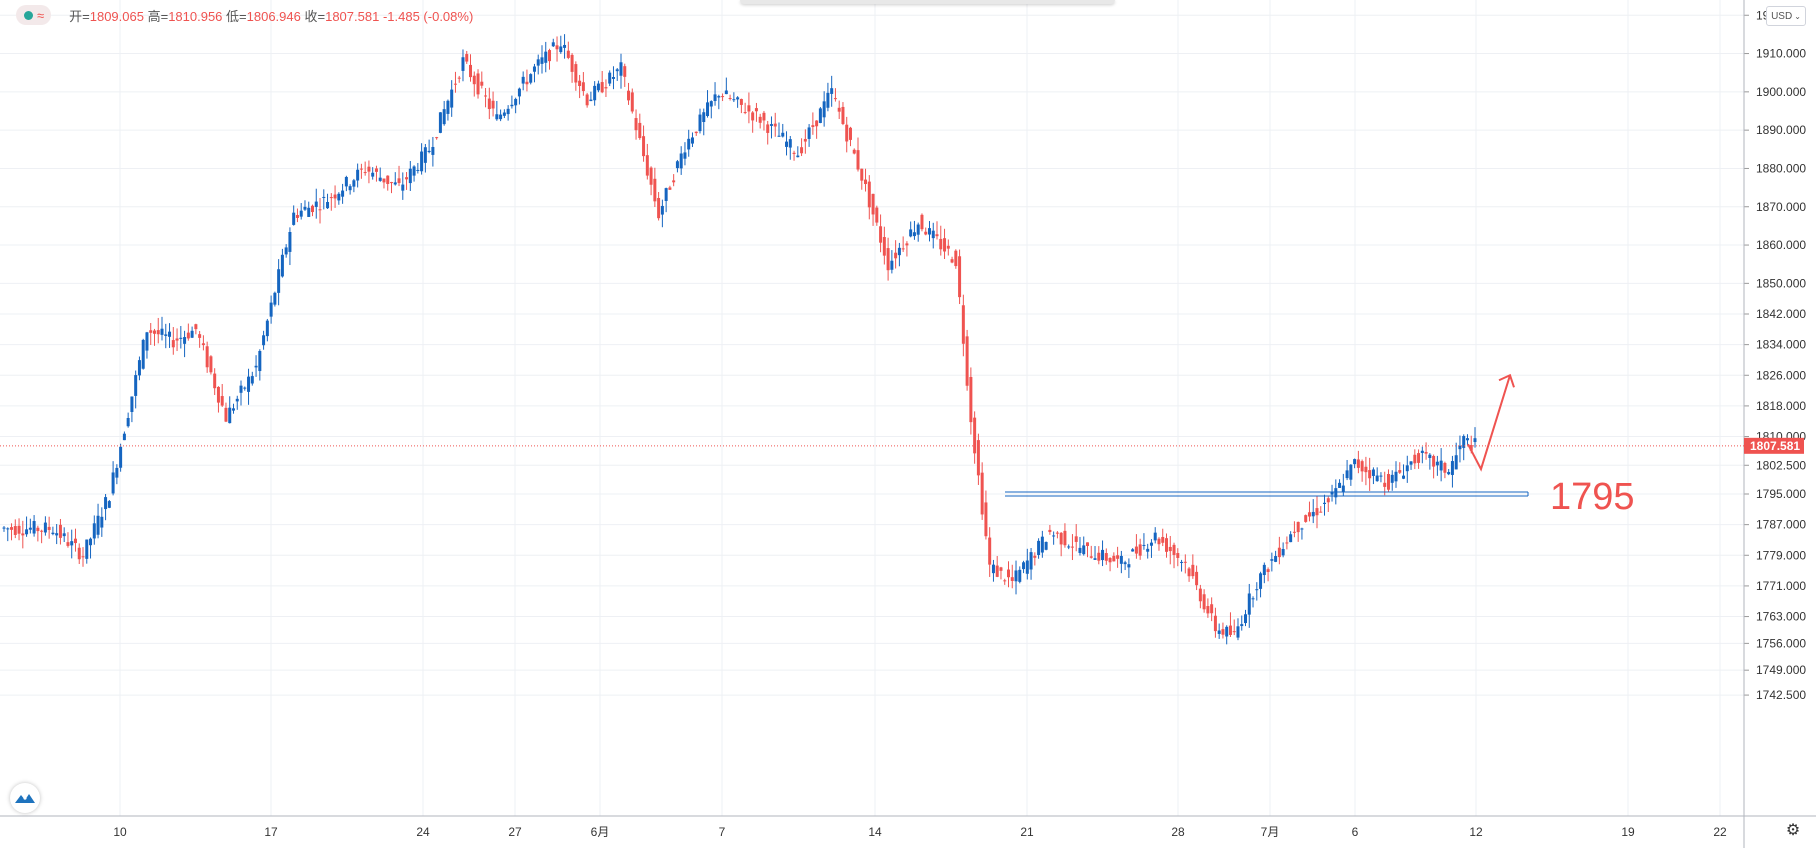 This screenshot has width=1816, height=853. What do you see at coordinates (1476, 832) in the screenshot?
I see `x-tick-label: 12` at bounding box center [1476, 832].